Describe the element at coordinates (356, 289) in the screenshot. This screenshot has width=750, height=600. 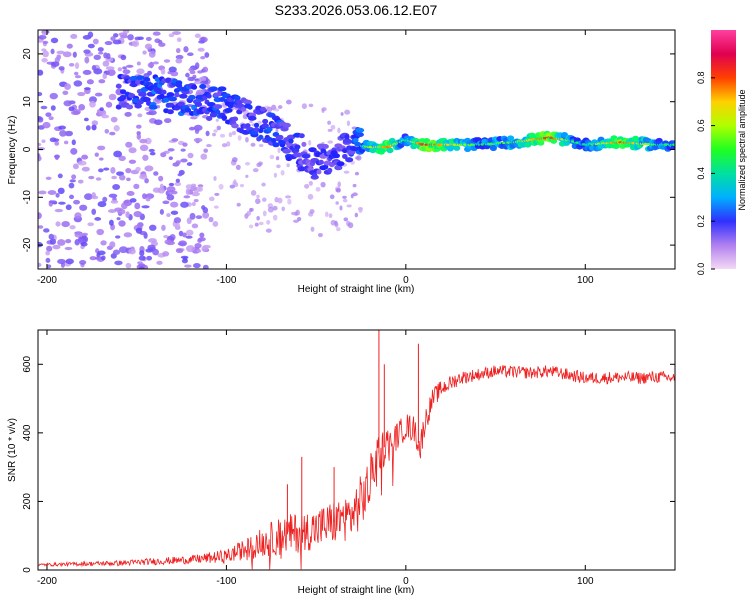
I see `spectrogram-xlabel: Height of straight line (km)` at that location.